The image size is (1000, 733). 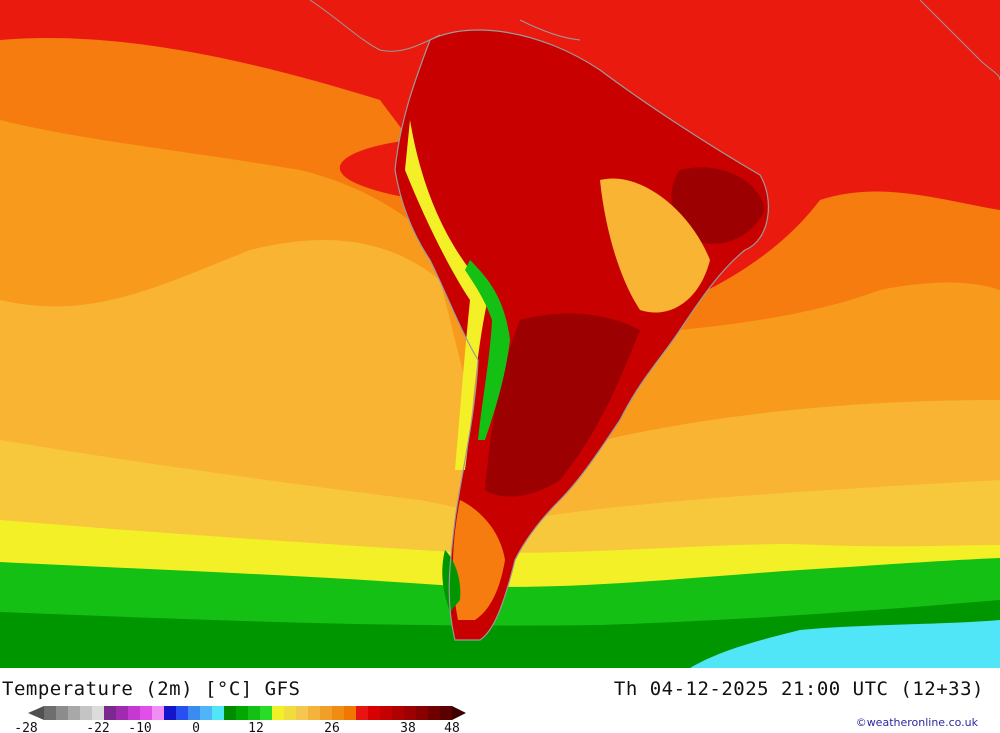 I want to click on legend-tick-label: -10, so click(x=139, y=727).